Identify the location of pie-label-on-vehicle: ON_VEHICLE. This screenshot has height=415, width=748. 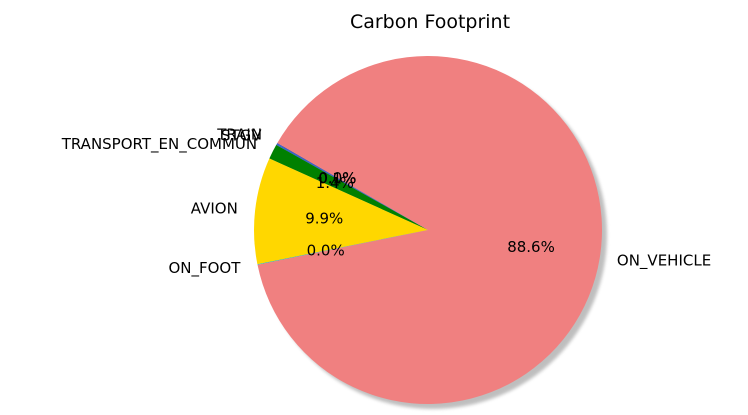
(664, 261).